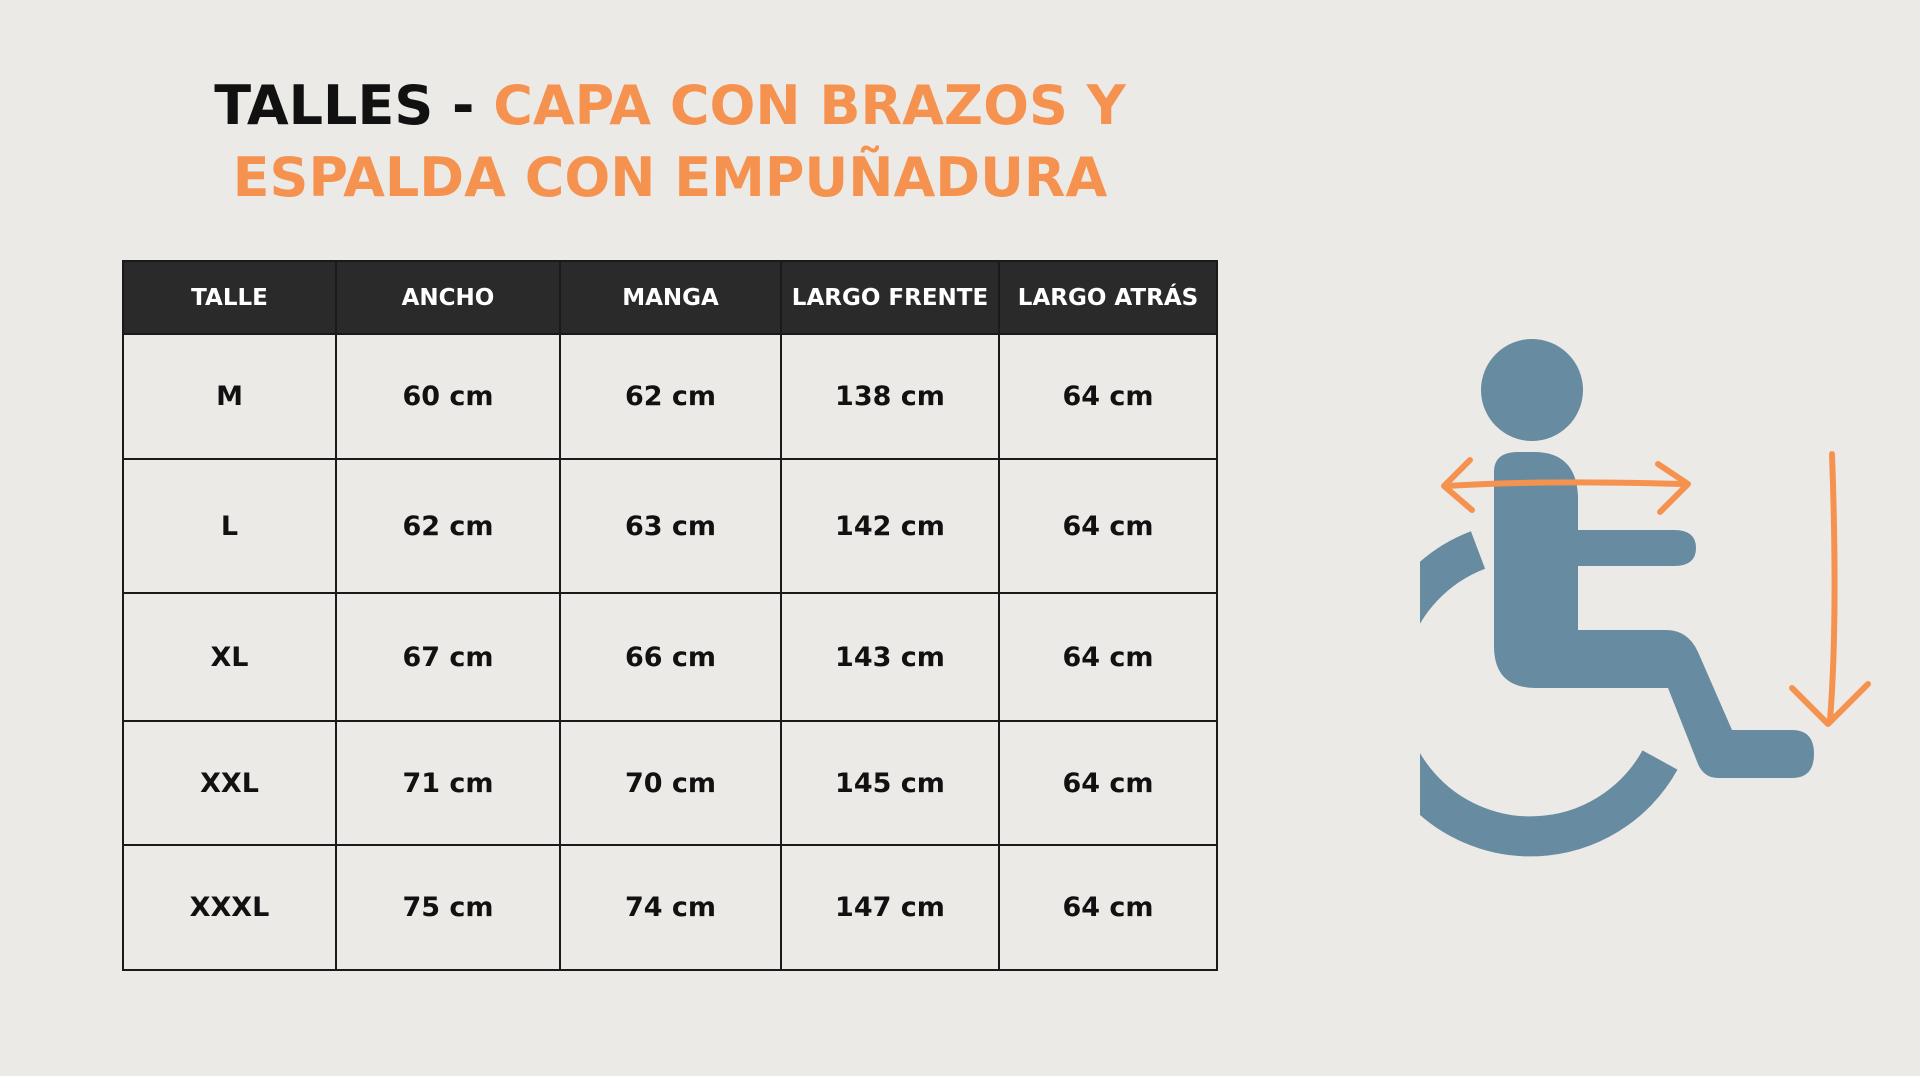  Describe the element at coordinates (1532, 390) in the screenshot. I see `head-shape` at that location.